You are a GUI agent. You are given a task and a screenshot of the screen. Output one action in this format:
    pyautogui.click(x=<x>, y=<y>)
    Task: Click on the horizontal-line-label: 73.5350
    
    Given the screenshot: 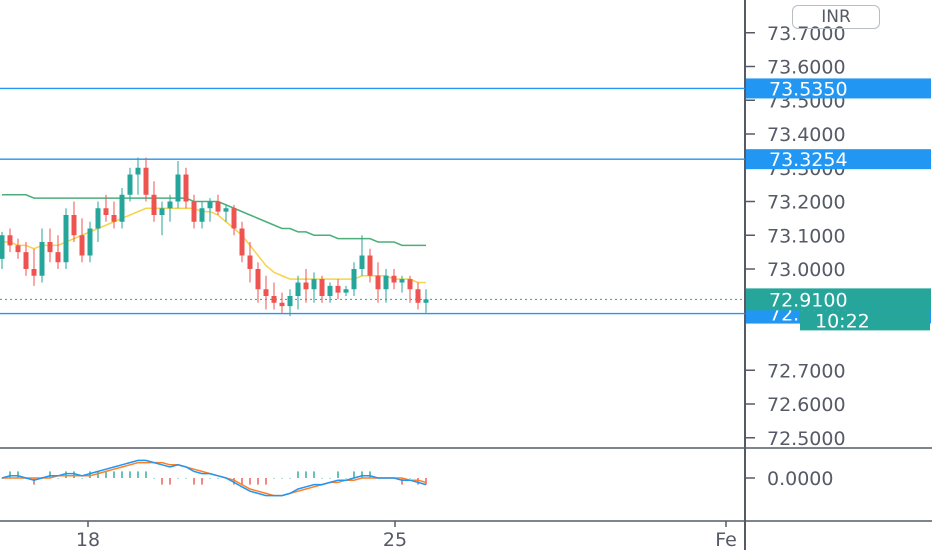 What is the action you would take?
    pyautogui.click(x=808, y=89)
    